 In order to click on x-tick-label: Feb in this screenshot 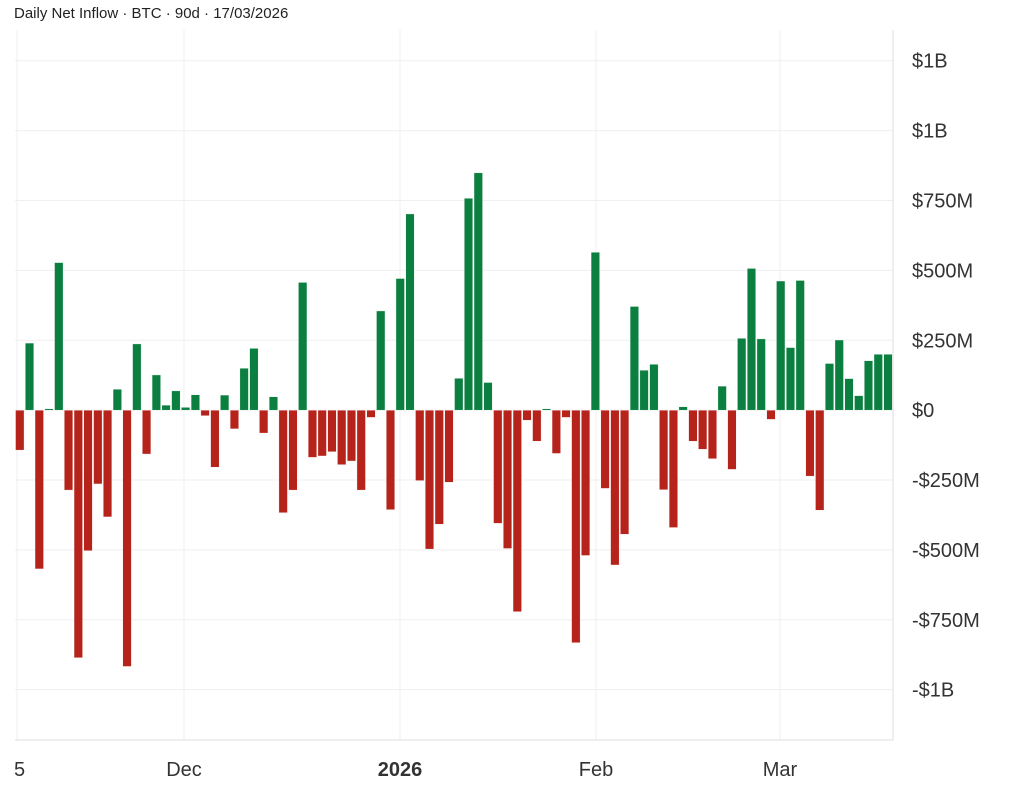, I will do `click(596, 770)`.